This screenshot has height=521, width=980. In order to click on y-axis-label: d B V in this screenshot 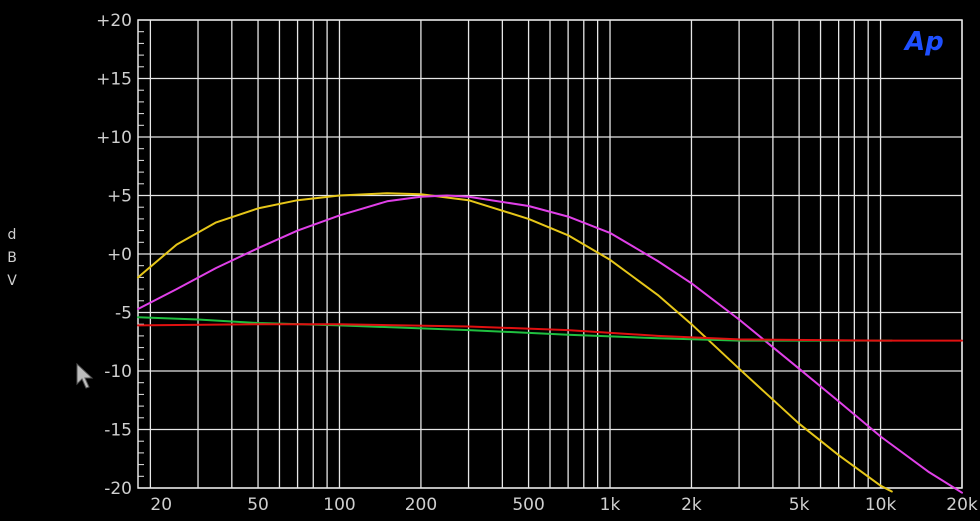, I will do `click(12, 258)`.